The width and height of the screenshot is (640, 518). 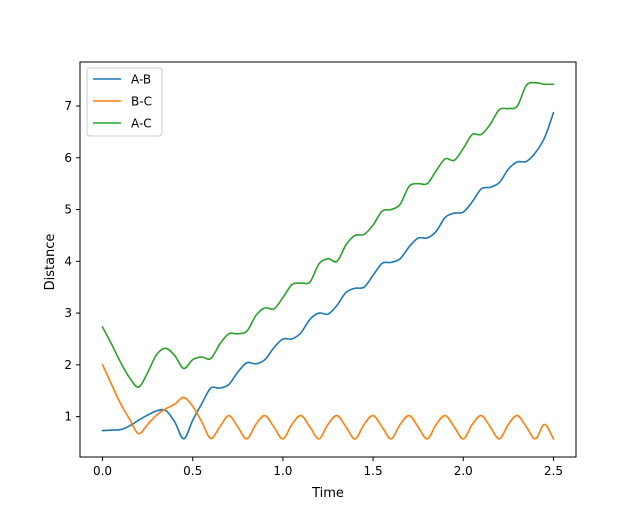 I want to click on x-tick-label: 1.5, so click(x=373, y=471).